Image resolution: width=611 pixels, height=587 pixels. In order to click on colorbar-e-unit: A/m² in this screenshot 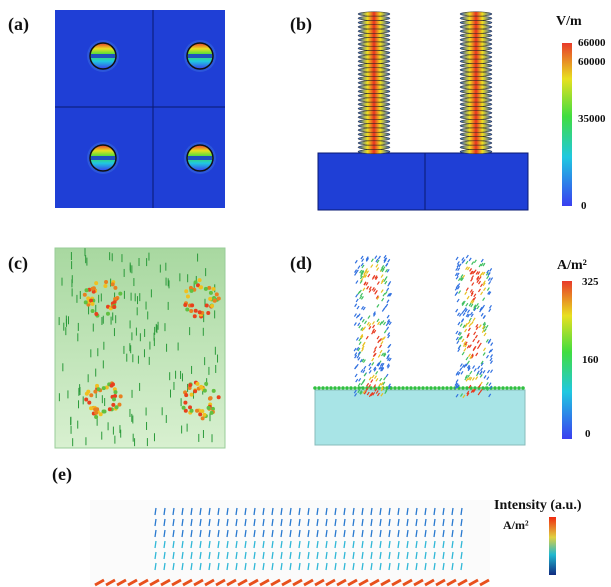, I will do `click(516, 525)`.